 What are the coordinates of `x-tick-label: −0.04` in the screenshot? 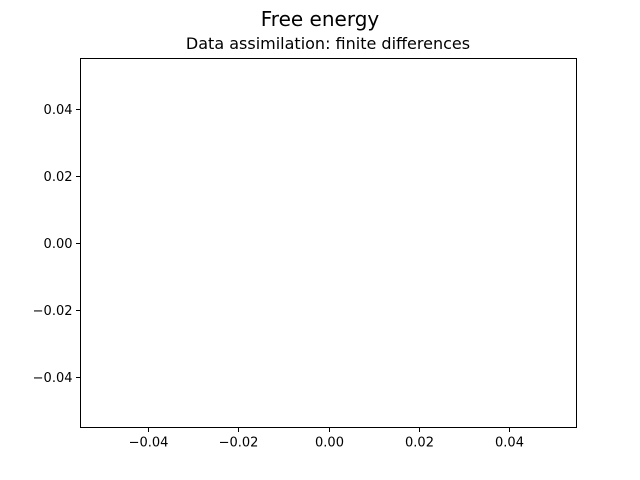 It's located at (149, 443).